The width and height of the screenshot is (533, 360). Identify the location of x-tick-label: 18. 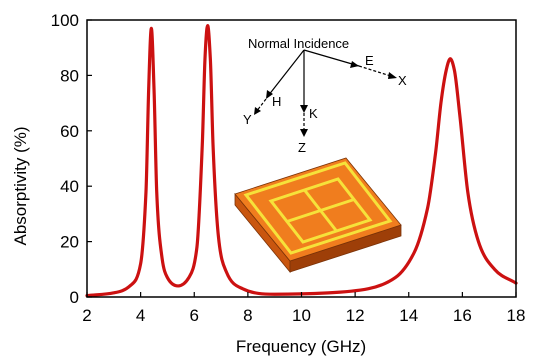
(516, 315).